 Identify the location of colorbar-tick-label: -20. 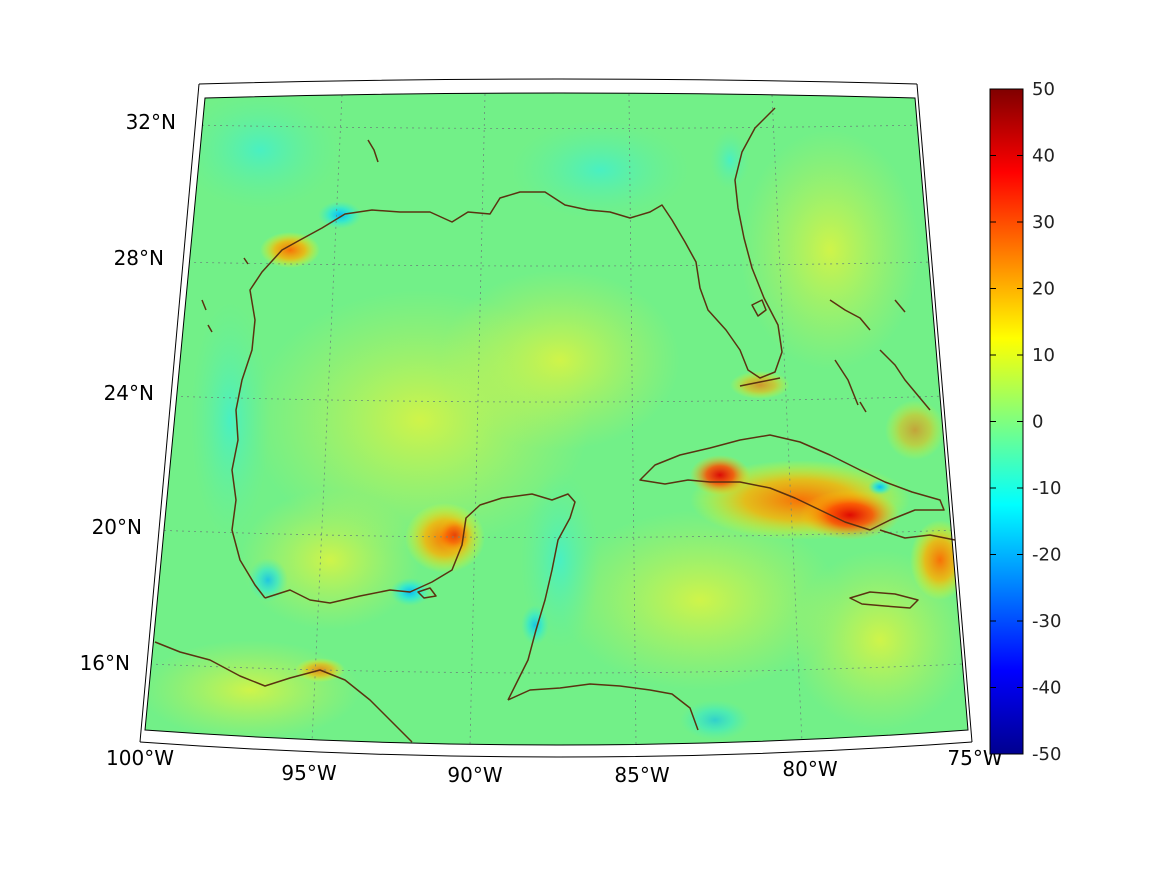
(1046, 555).